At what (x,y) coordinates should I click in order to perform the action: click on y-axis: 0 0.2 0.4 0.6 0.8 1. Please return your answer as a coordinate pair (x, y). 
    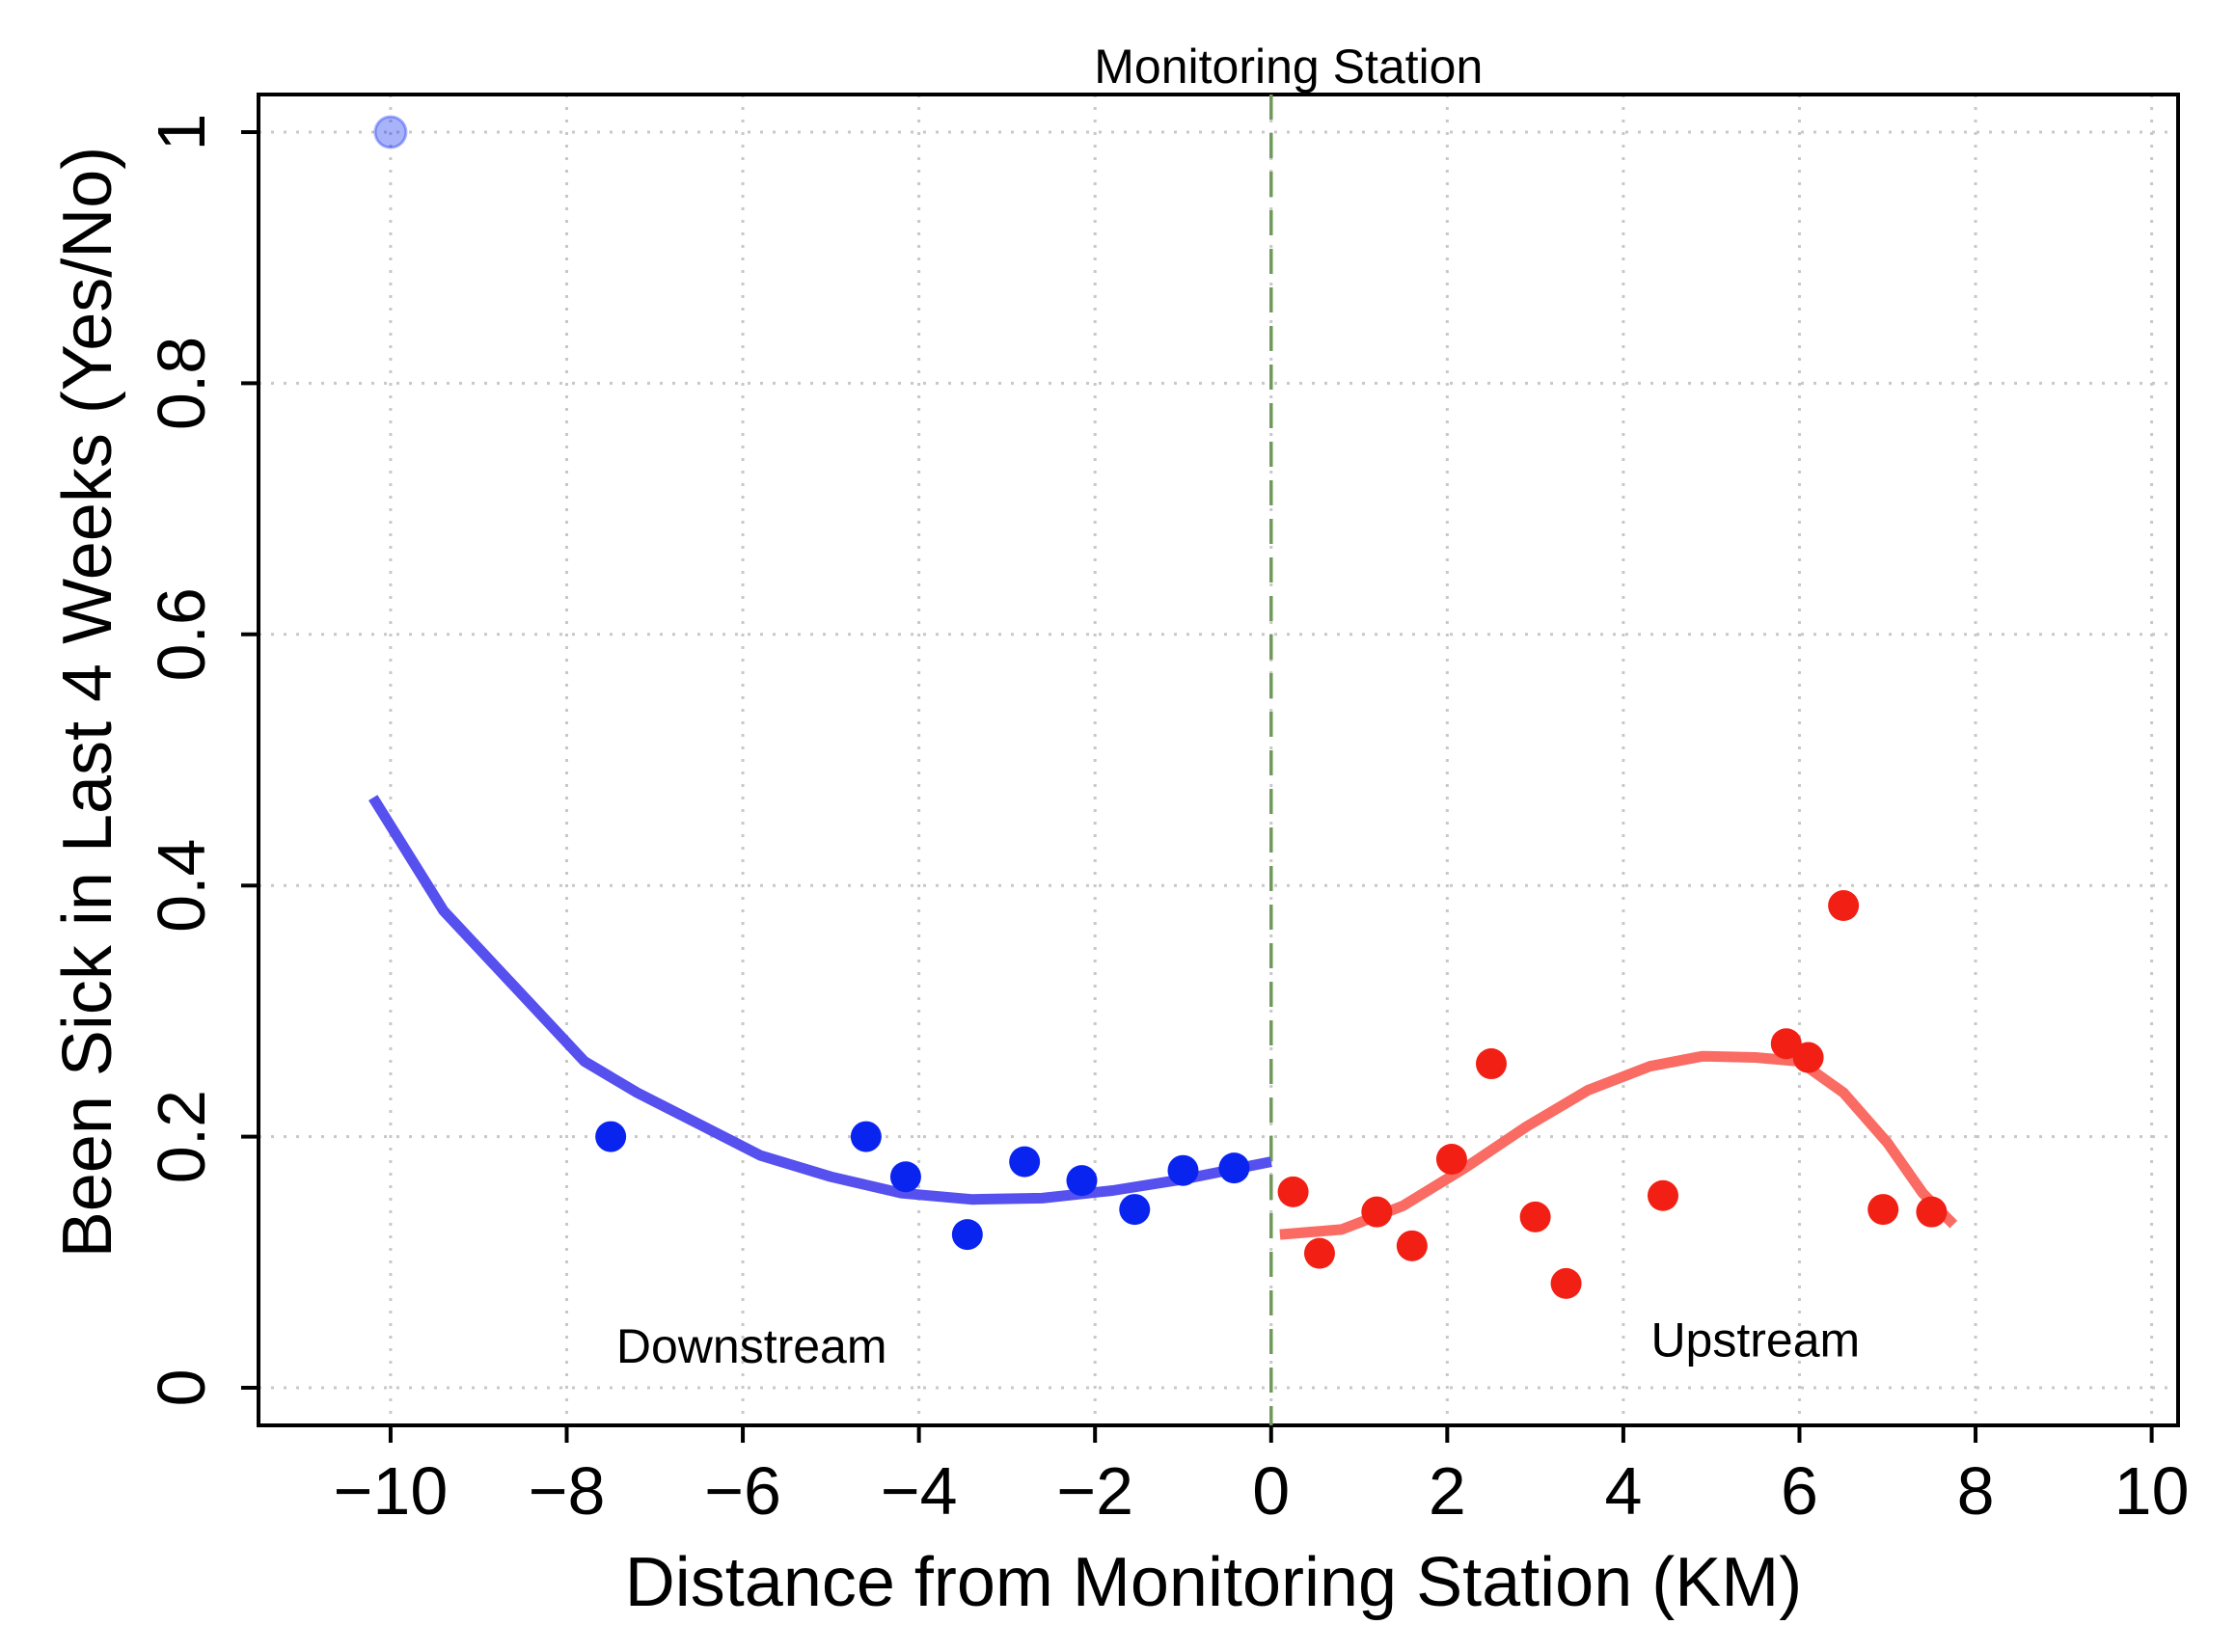
    Looking at the image, I should click on (201, 760).